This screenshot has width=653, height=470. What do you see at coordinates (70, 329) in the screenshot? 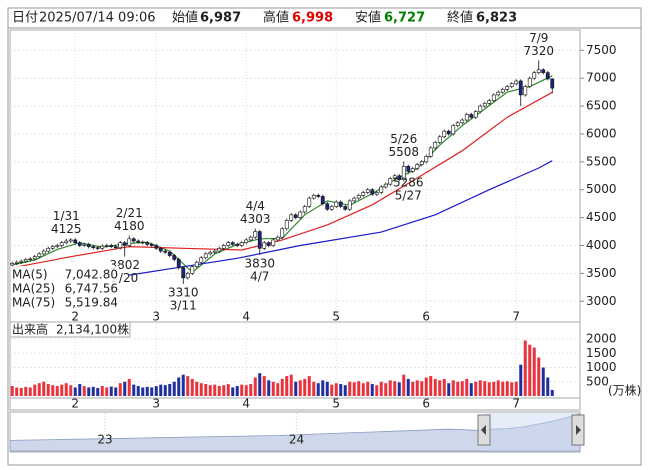
I see `volume-label-box` at bounding box center [70, 329].